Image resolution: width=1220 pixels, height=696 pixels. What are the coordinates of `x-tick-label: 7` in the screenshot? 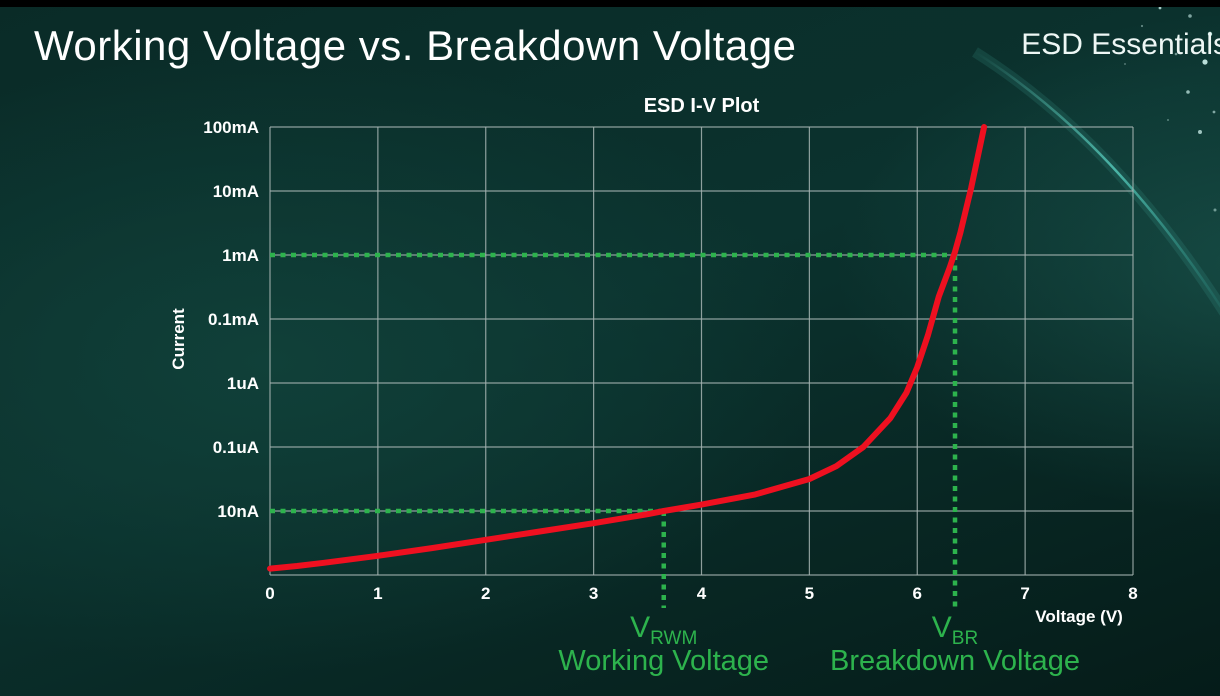 It's located at (1024, 593).